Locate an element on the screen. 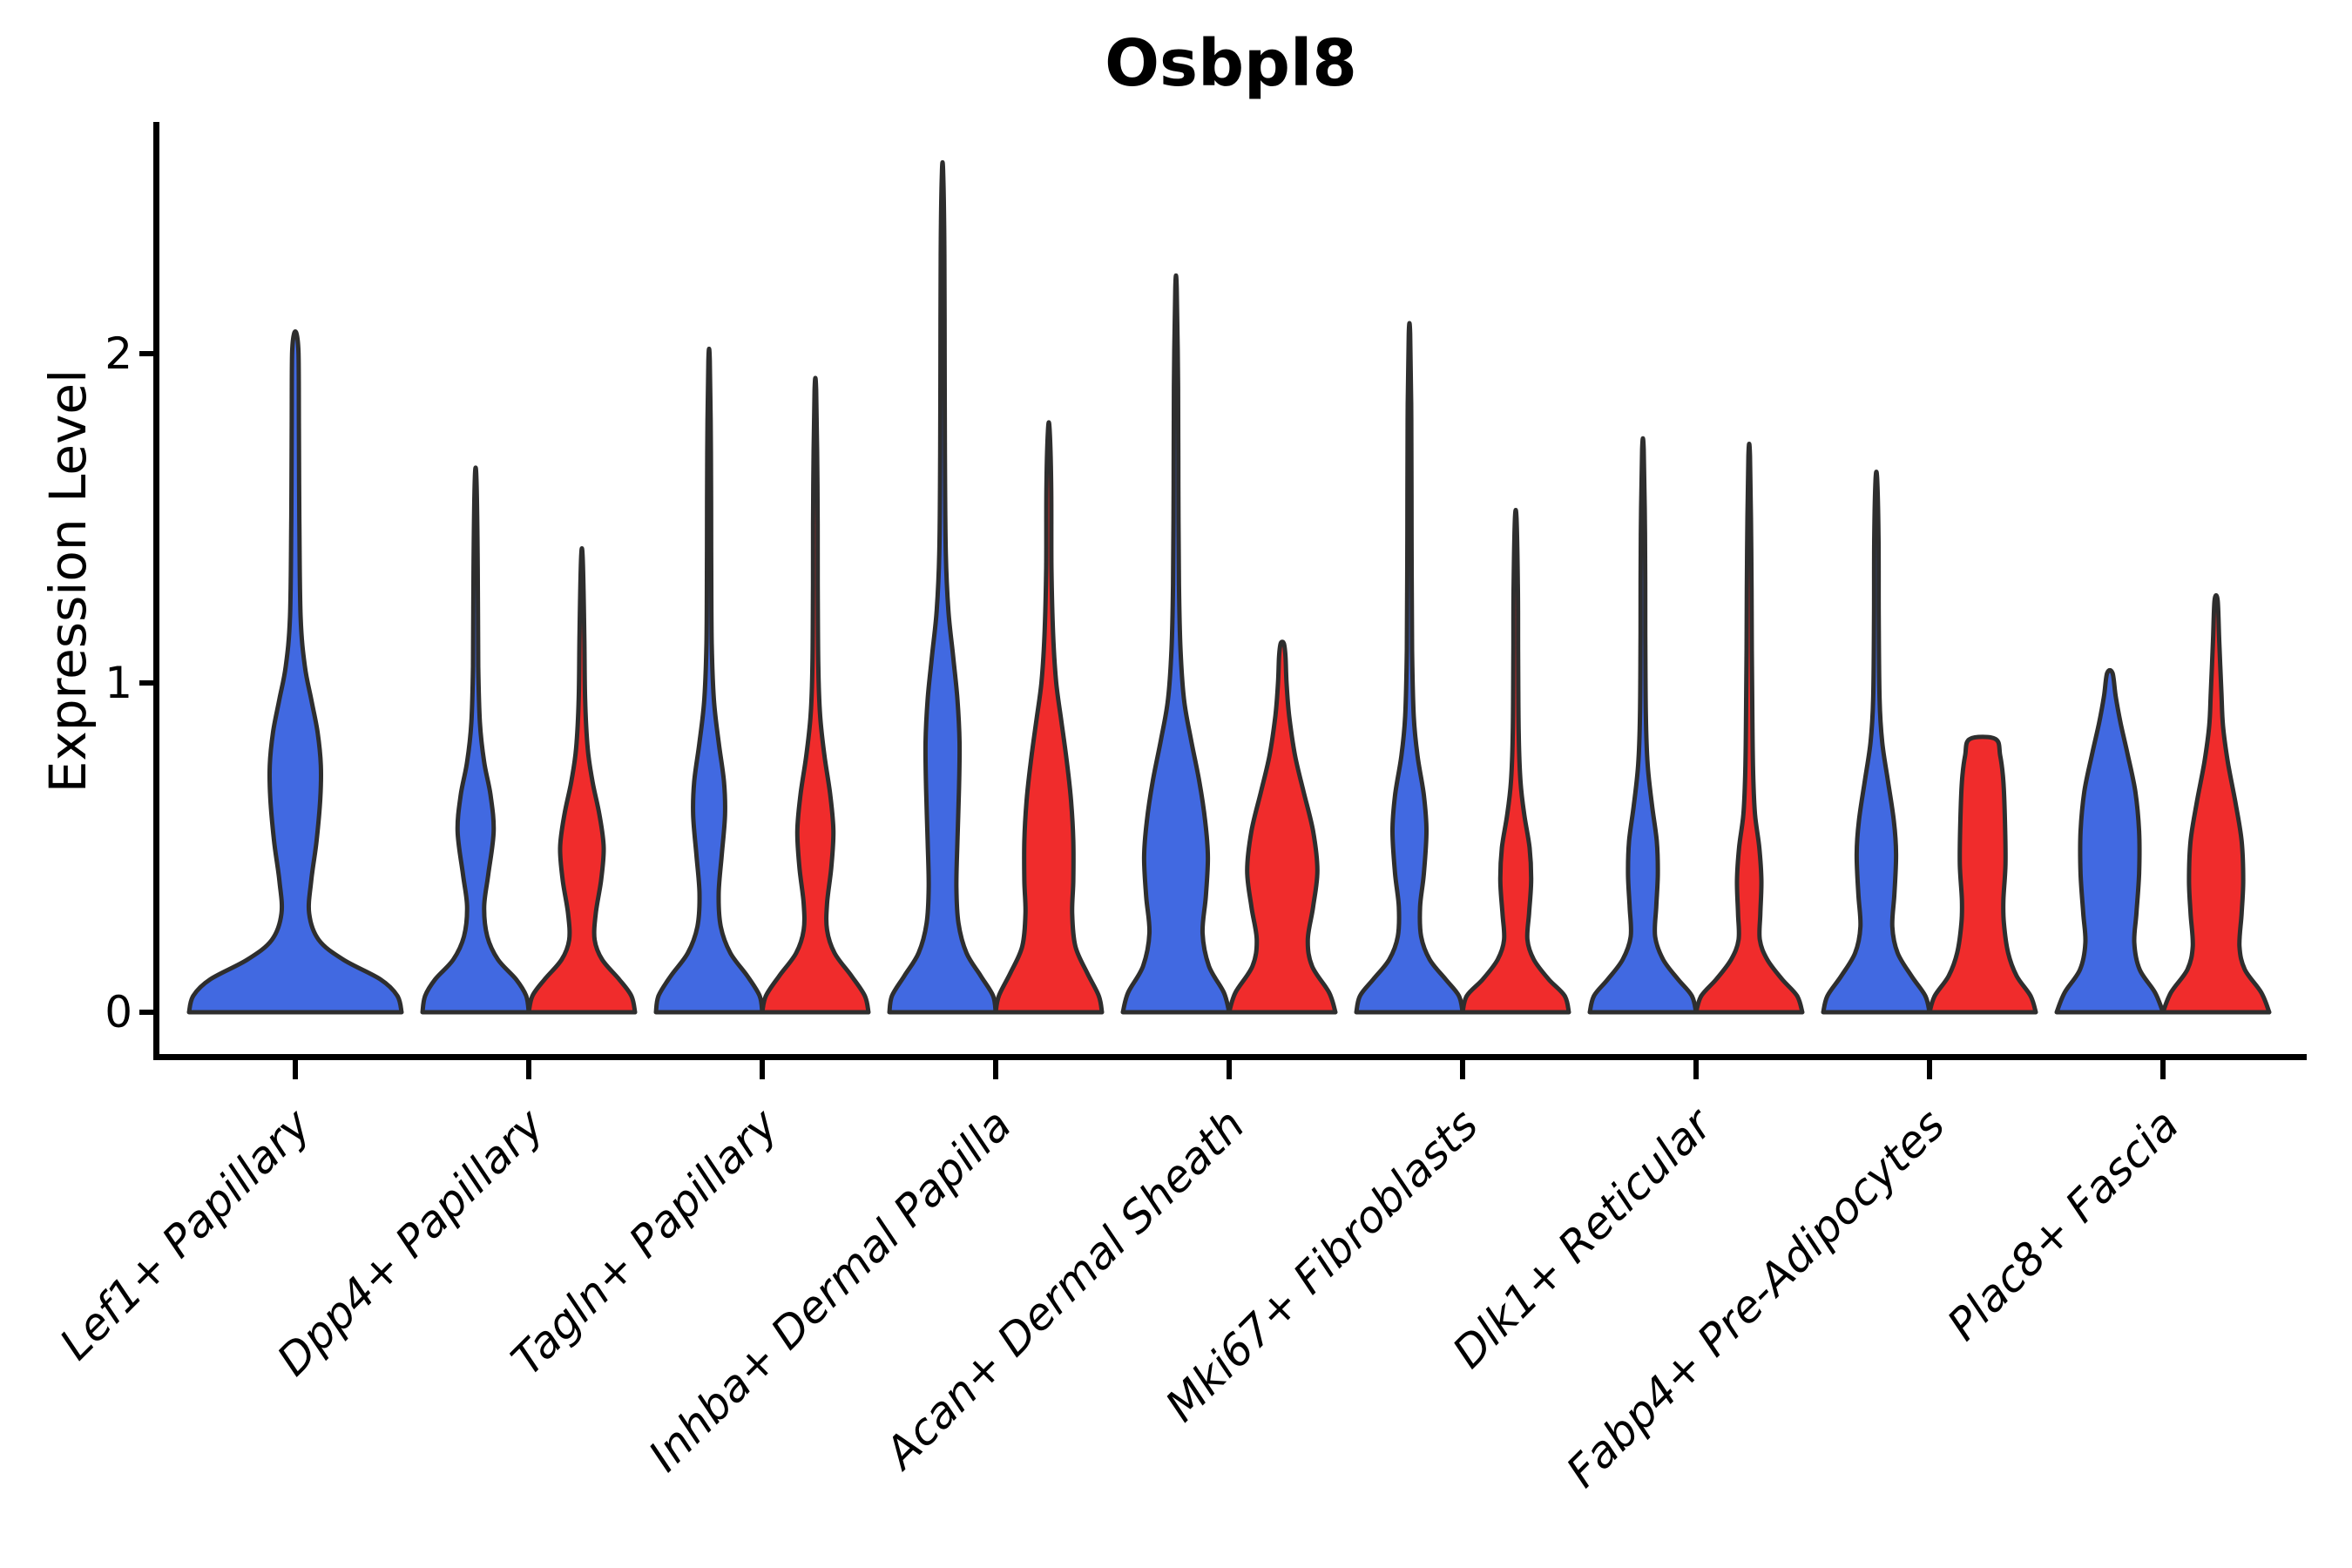 The width and height of the screenshot is (2352, 1568). plot-title: Osbpl8 is located at coordinates (1231, 64).